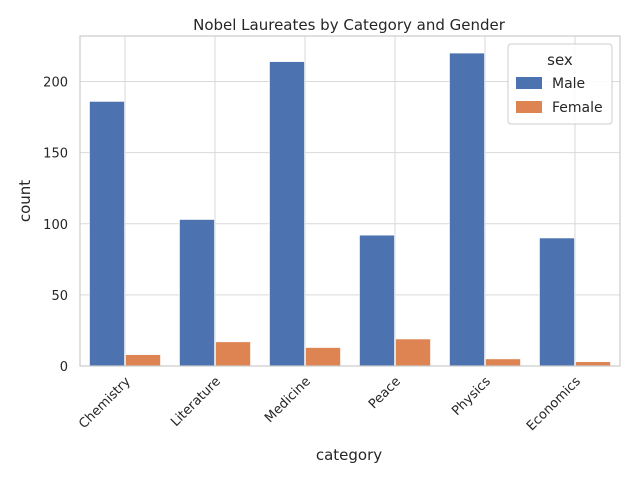 The height and width of the screenshot is (480, 640). I want to click on y-tick-label: 100, so click(55, 225).